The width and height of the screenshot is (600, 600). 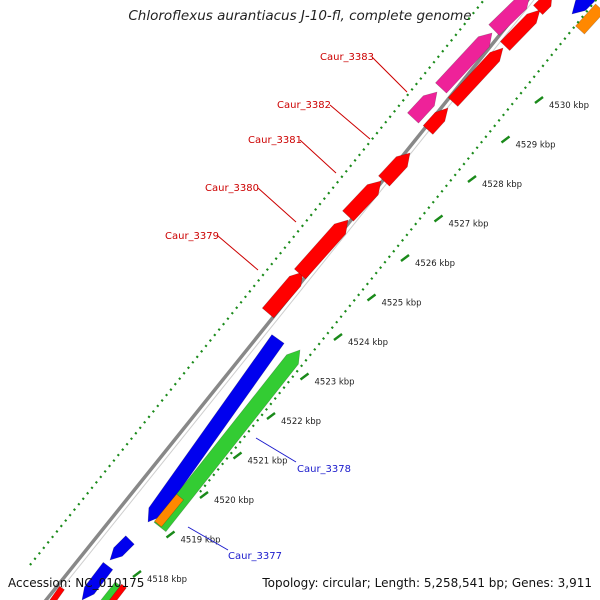 I want to click on gene-caur3378-arrow, so click(x=227, y=441).